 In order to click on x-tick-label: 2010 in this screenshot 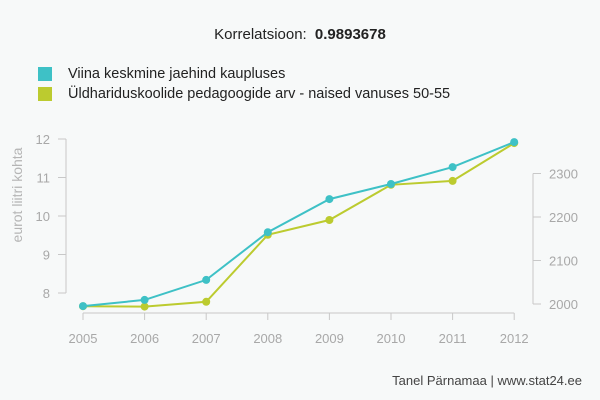, I will do `click(391, 338)`.